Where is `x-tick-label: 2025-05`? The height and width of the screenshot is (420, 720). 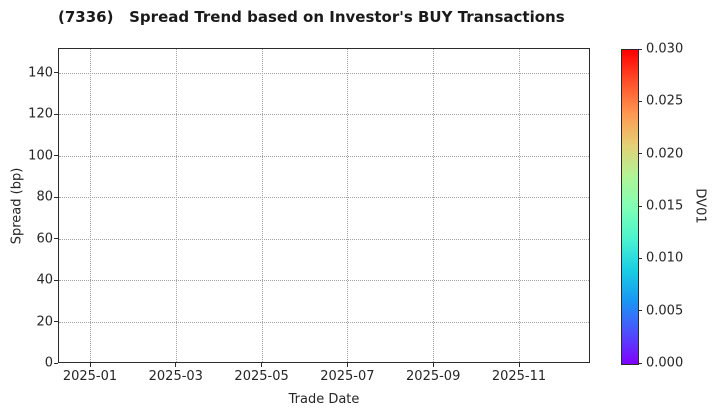 x-tick-label: 2025-05 is located at coordinates (261, 376).